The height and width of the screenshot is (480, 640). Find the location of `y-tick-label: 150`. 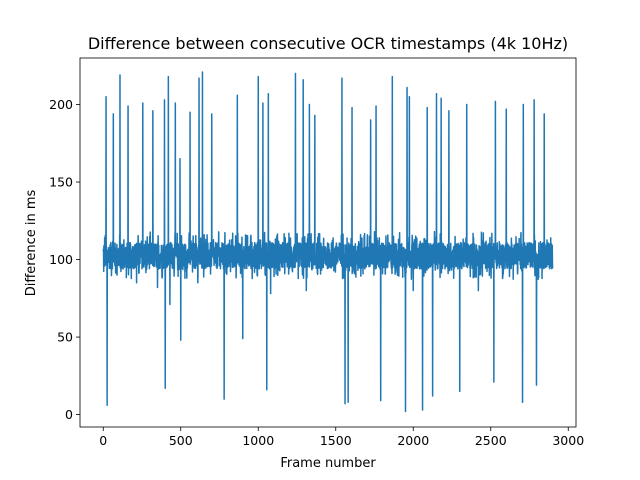

y-tick-label: 150 is located at coordinates (61, 182).